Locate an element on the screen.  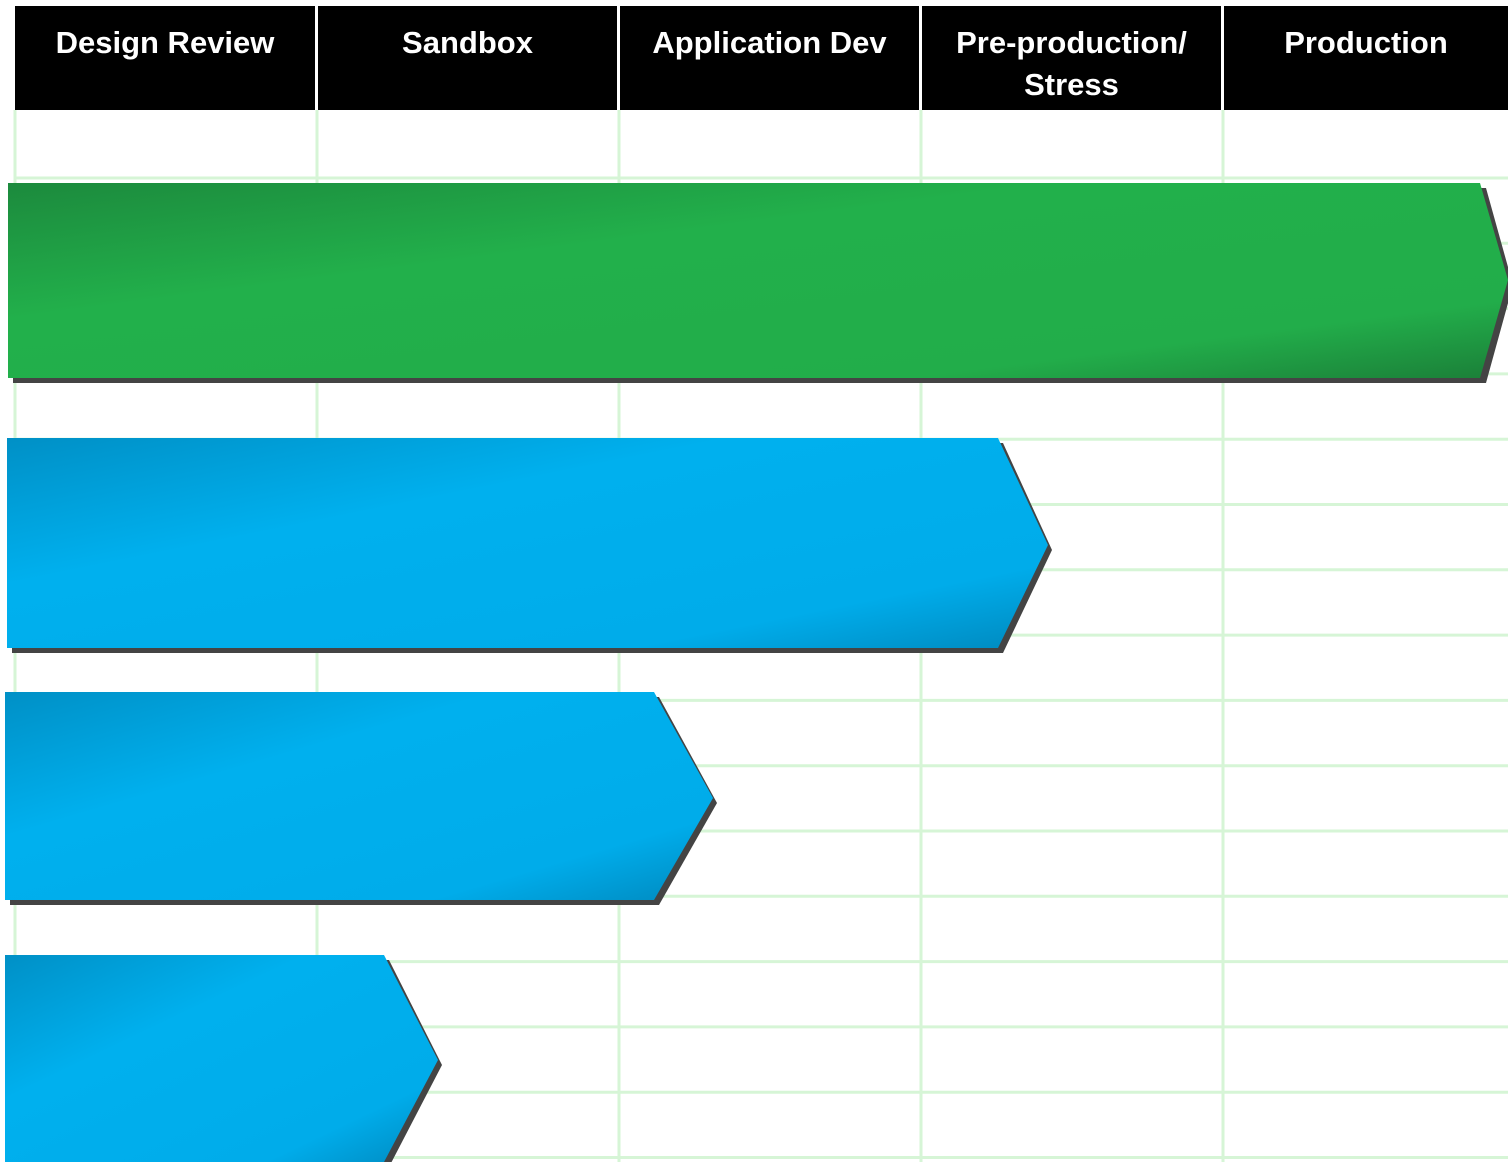
column-header: Design Review is located at coordinates (165, 58).